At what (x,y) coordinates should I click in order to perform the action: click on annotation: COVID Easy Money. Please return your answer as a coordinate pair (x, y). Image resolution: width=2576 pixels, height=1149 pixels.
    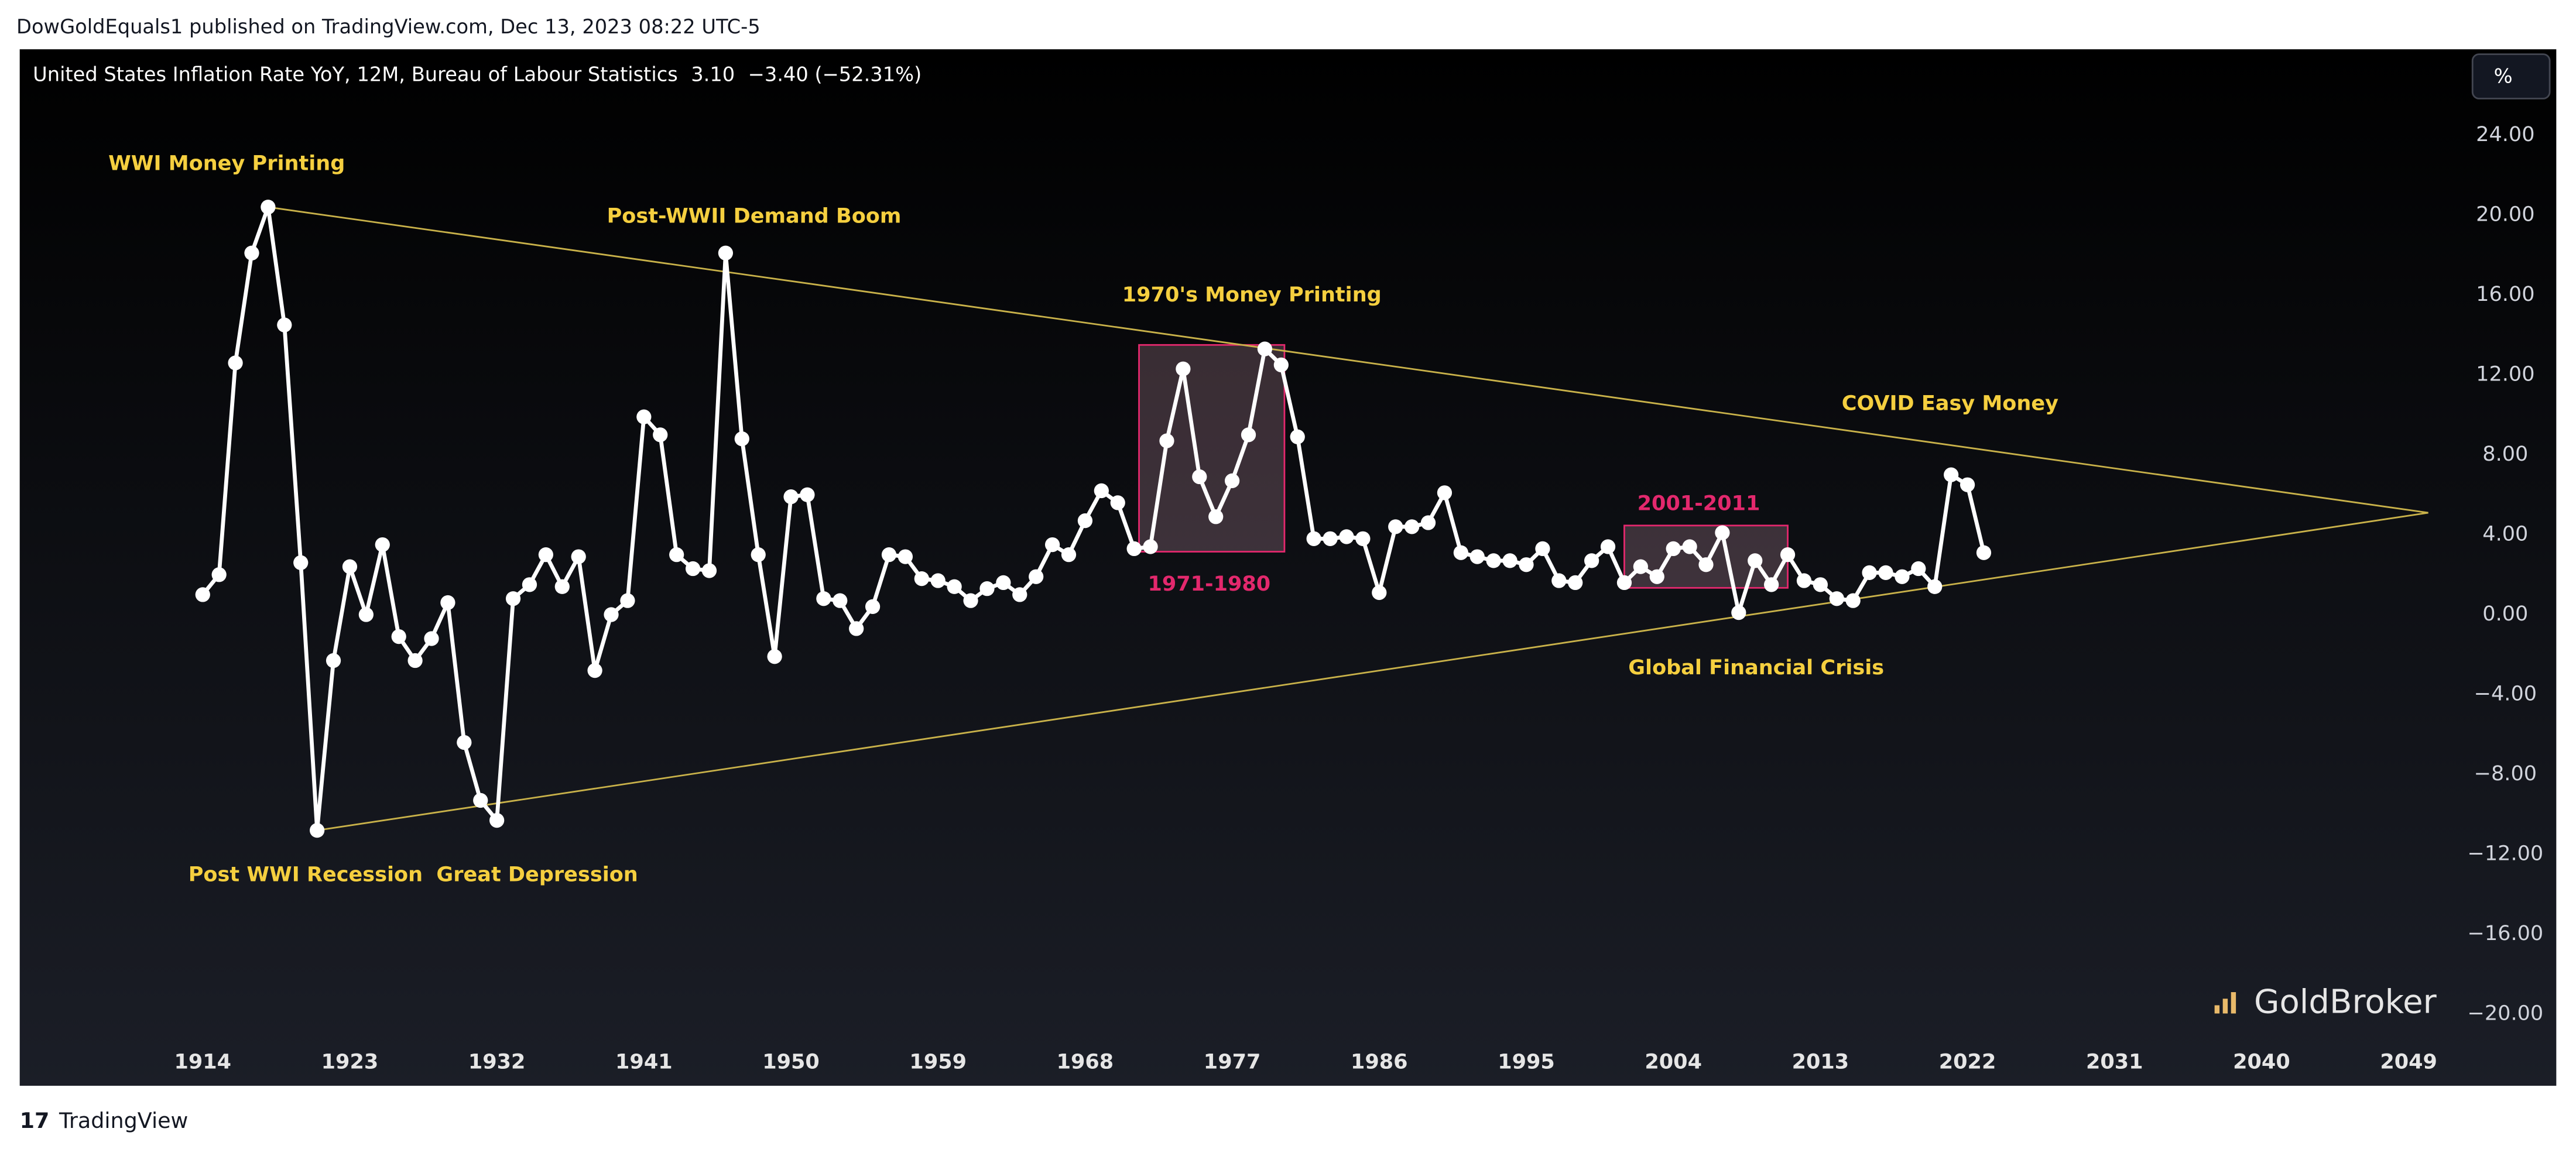
    Looking at the image, I should click on (1950, 403).